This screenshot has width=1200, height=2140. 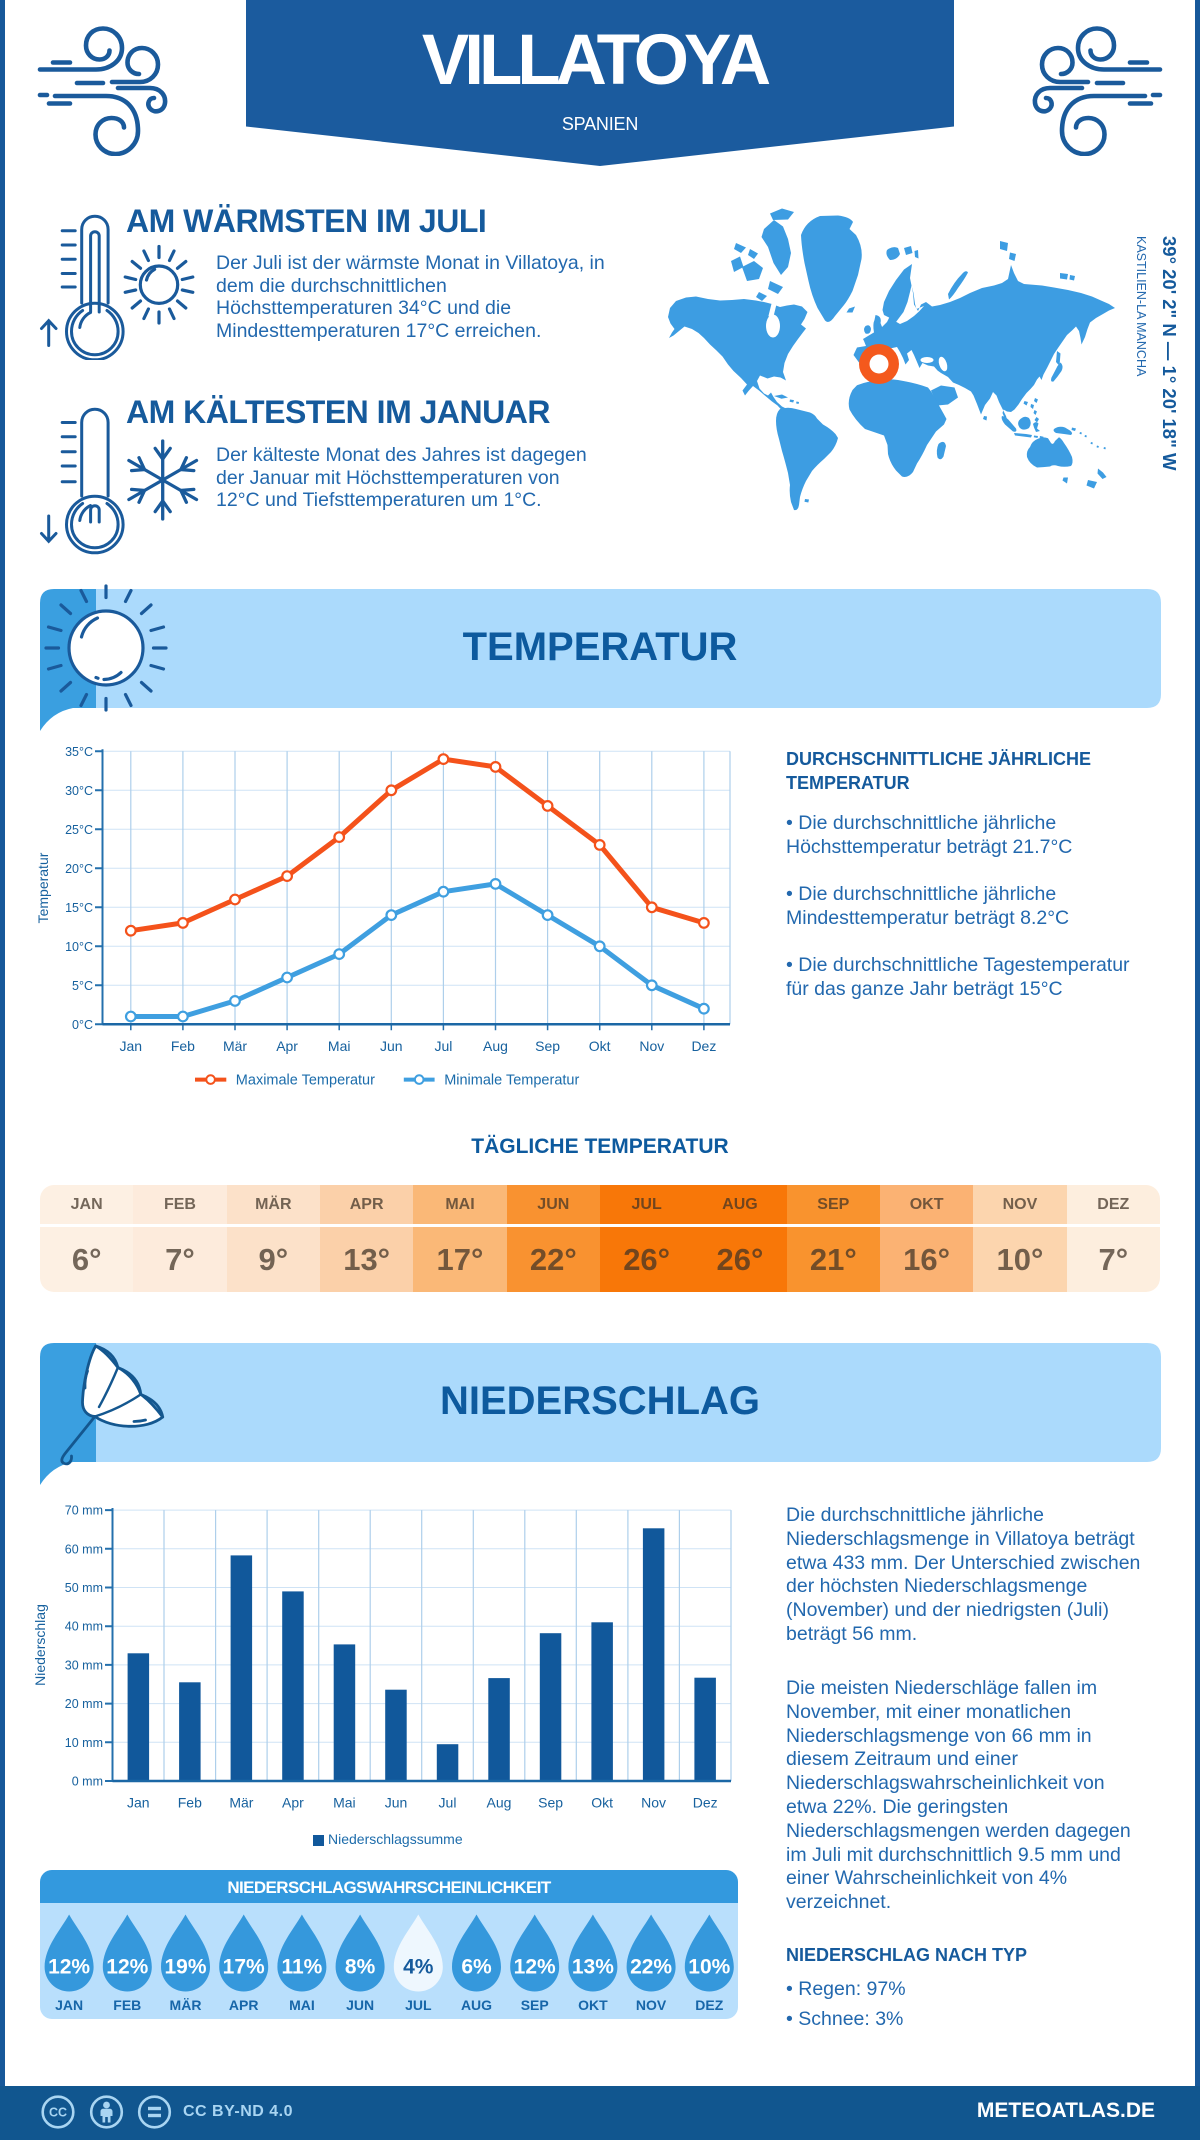 I want to click on svg-text: 0°C, so click(x=82, y=1025).